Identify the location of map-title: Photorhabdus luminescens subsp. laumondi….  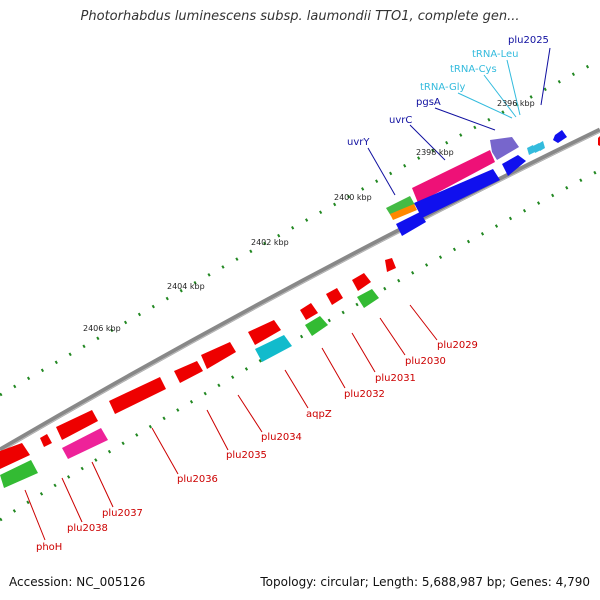
(300, 16).